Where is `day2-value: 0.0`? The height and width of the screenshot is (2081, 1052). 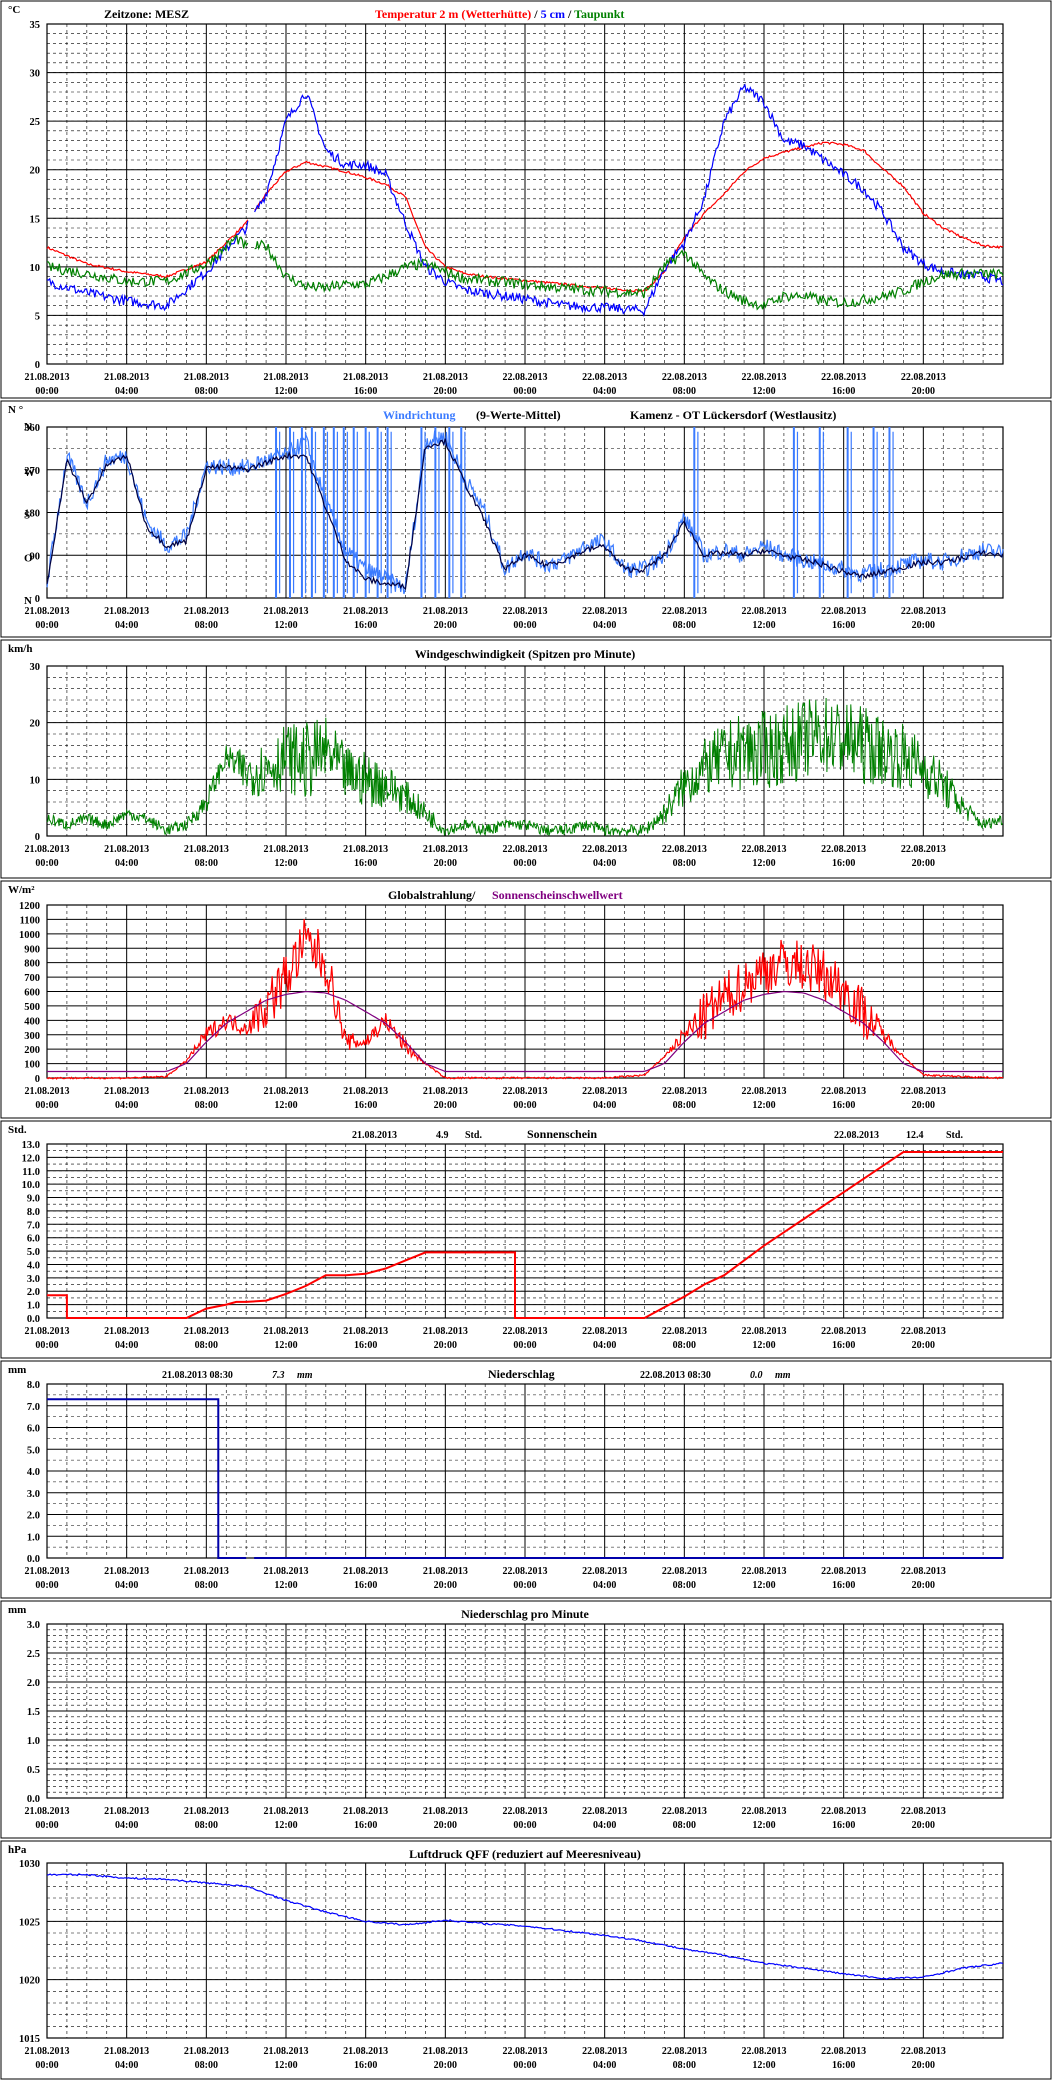 day2-value: 0.0 is located at coordinates (756, 1375).